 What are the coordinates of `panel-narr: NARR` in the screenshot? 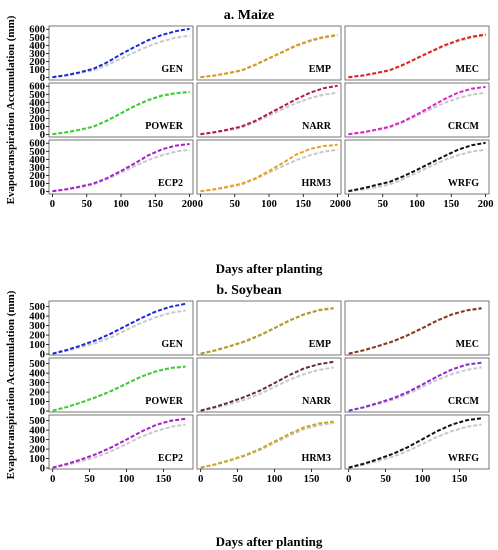 It's located at (269, 110).